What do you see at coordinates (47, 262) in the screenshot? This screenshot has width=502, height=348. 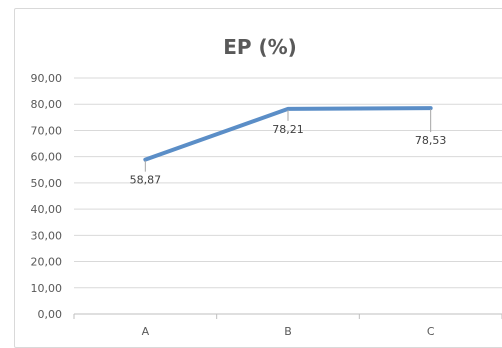 I see `y-tick-label: 20,00` at bounding box center [47, 262].